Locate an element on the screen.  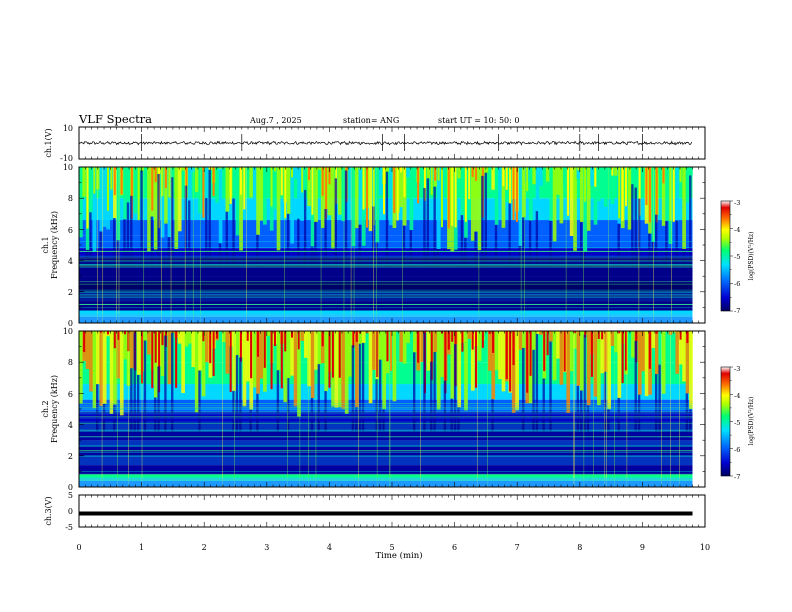
ch1-colorbar-ticks is located at coordinates (731, 256).